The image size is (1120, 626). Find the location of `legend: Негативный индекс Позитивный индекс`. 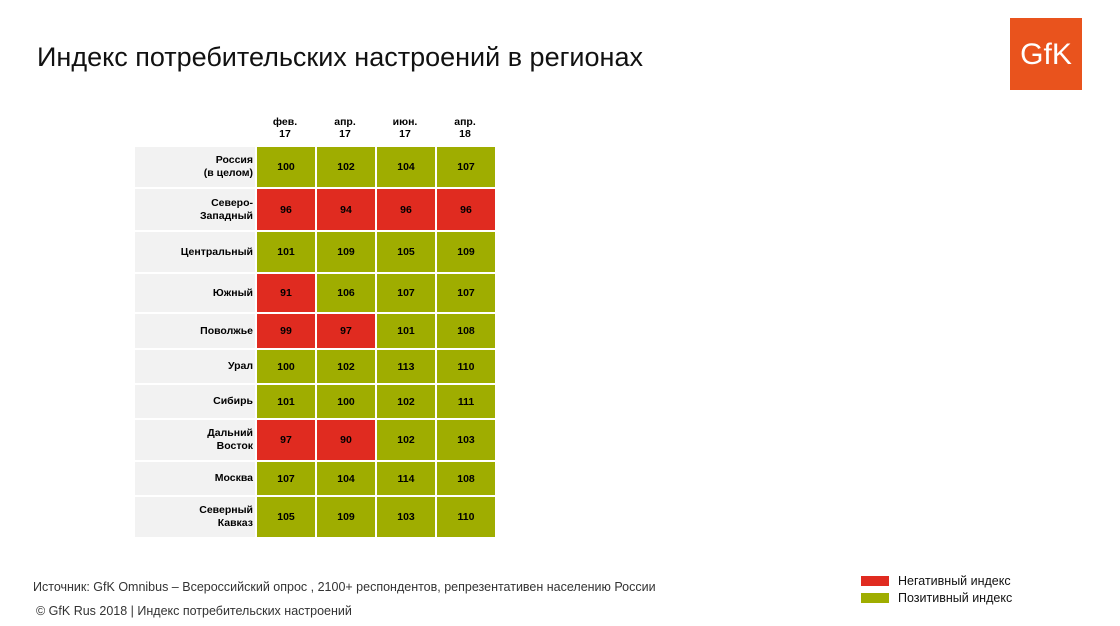

legend: Негативный индекс Позитивный индекс is located at coordinates (936, 589).